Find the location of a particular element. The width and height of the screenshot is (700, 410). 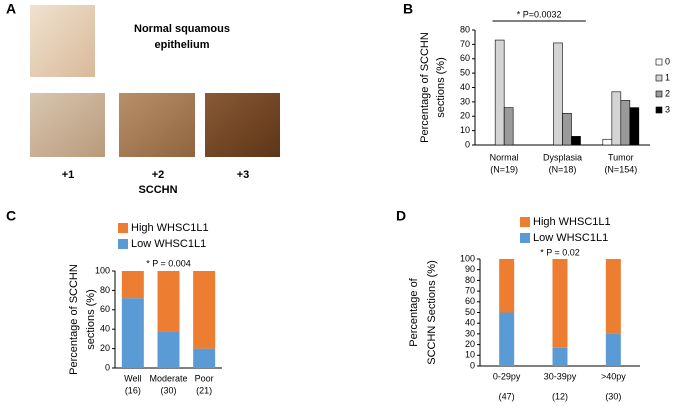

x-tick-label: 30-39py is located at coordinates (560, 376).